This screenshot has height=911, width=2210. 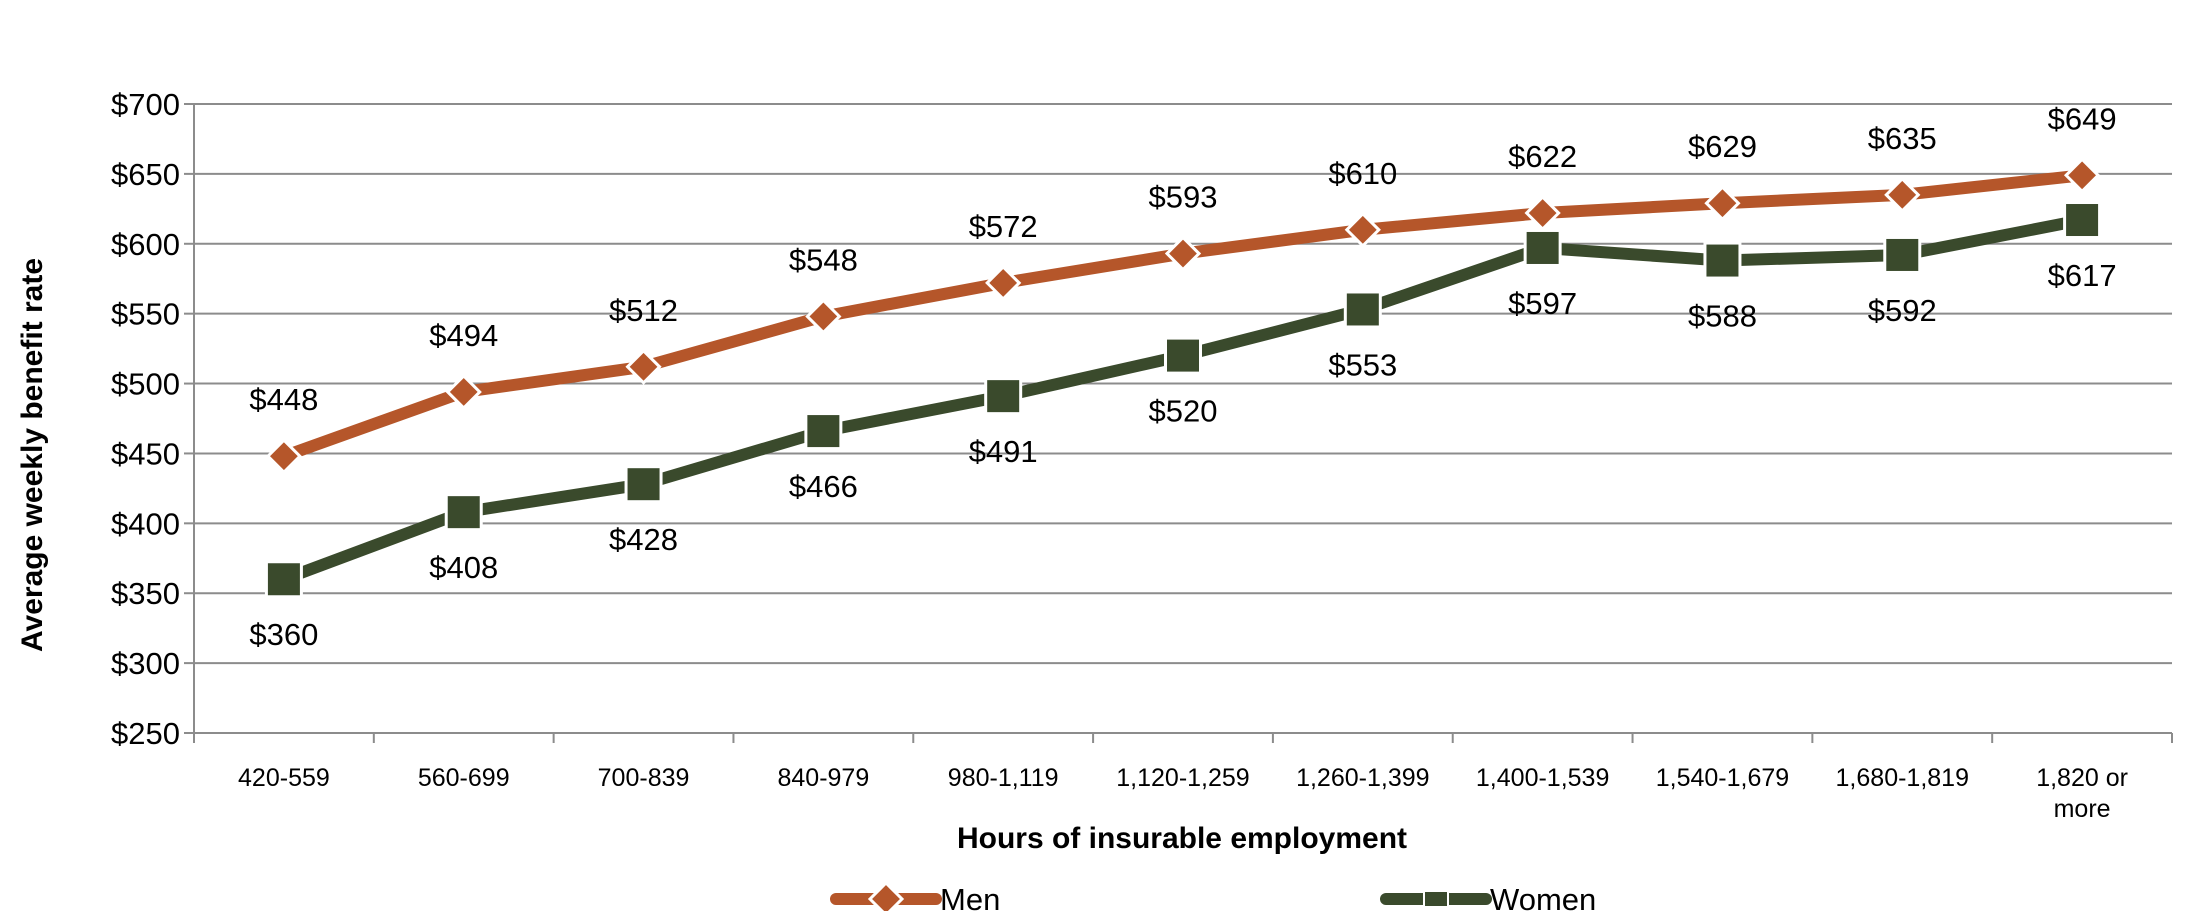 What do you see at coordinates (145, 104) in the screenshot?
I see `y-tick-label: $700` at bounding box center [145, 104].